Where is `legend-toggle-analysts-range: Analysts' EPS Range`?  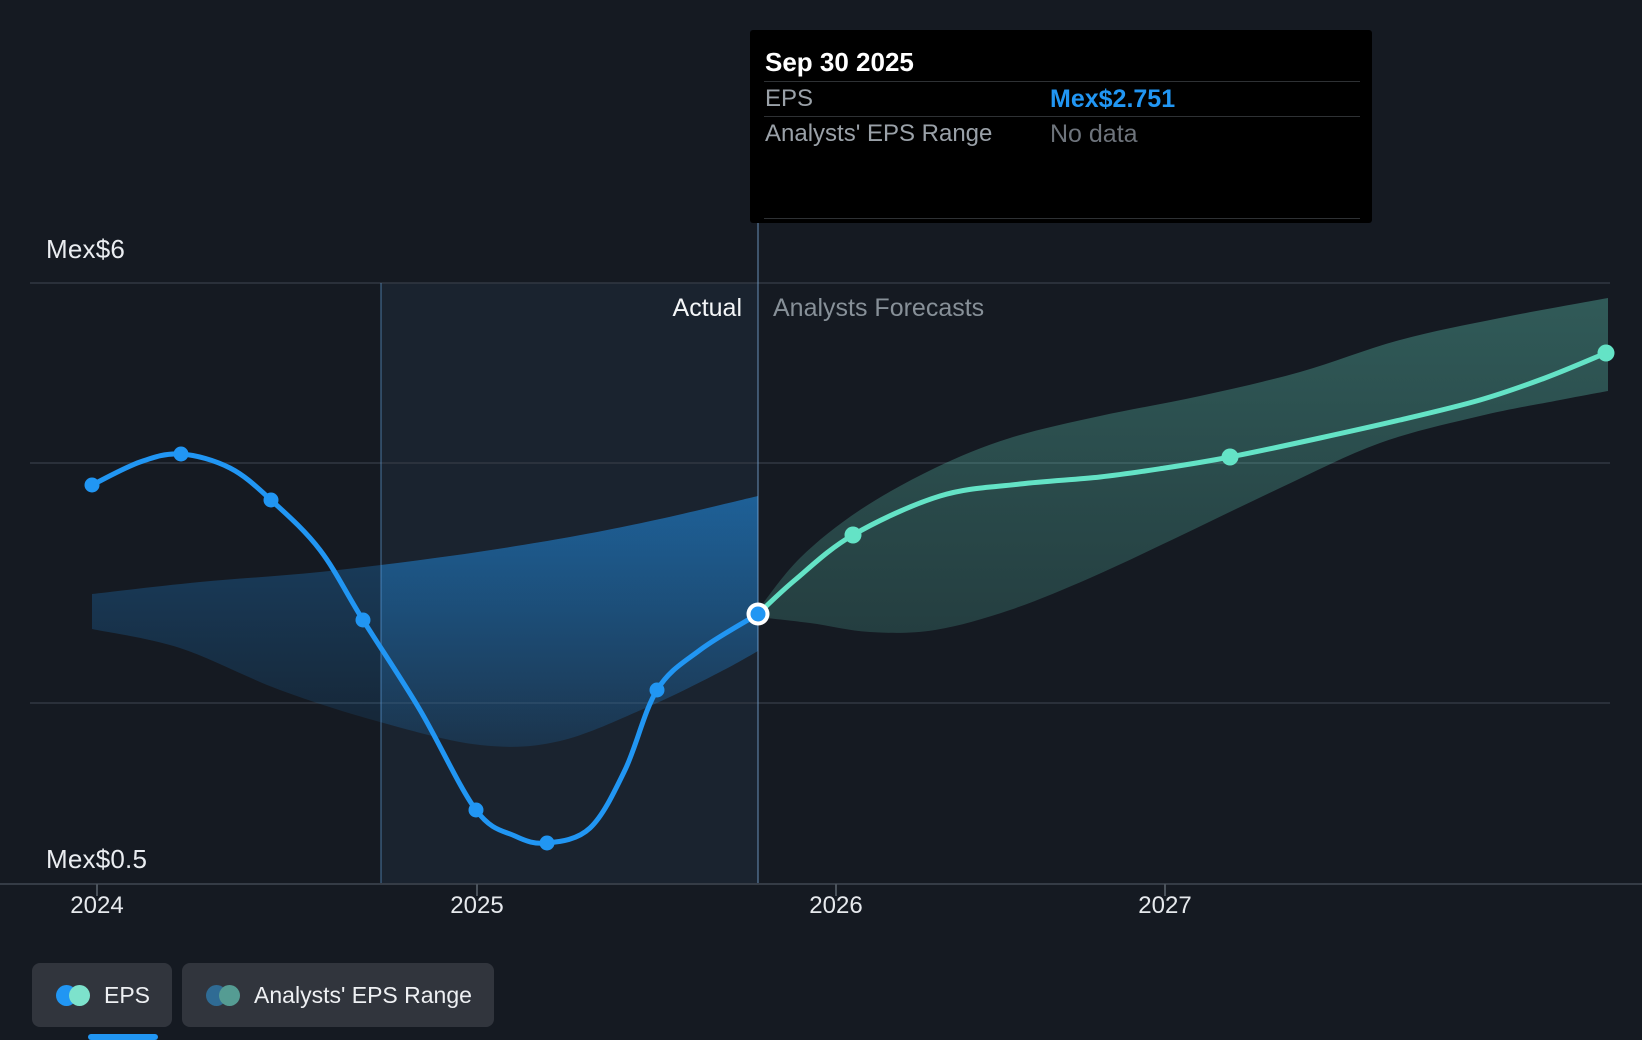
legend-toggle-analysts-range: Analysts' EPS Range is located at coordinates (338, 995).